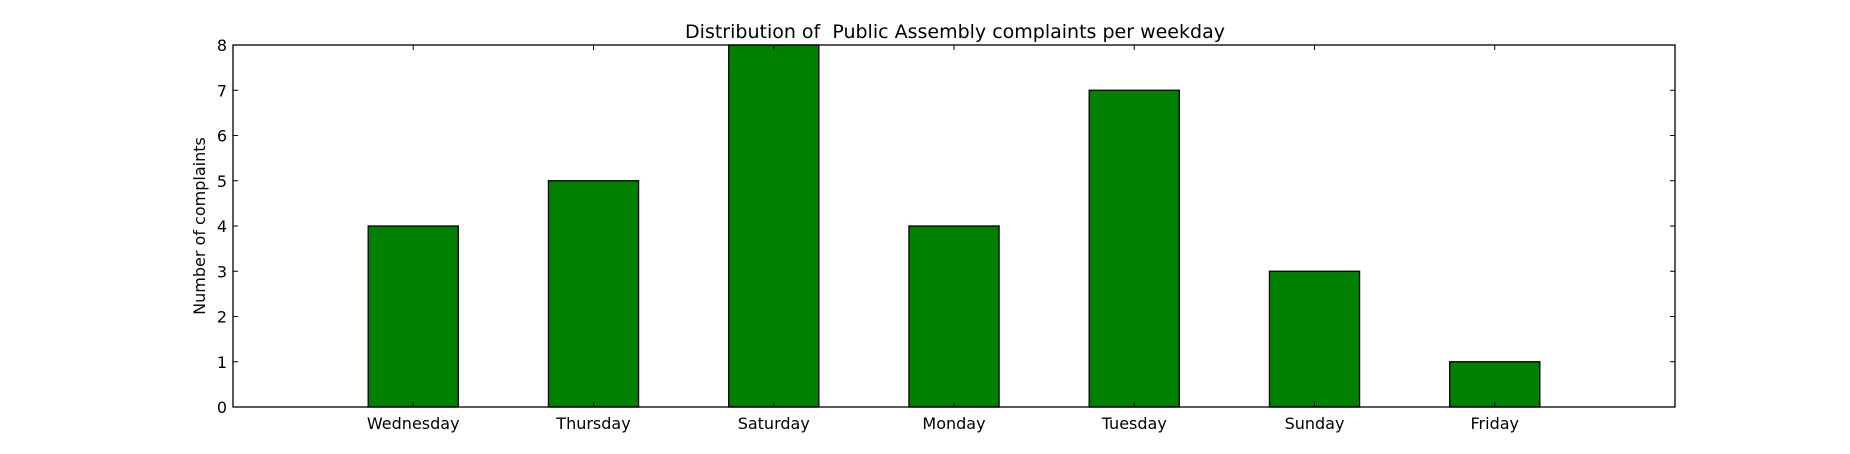  I want to click on y-tick-label: 4, so click(222, 226).